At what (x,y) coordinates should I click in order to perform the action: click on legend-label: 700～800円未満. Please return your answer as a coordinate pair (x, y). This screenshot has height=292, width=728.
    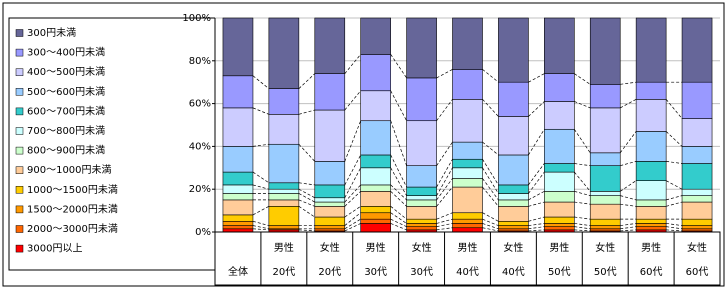
    Looking at the image, I should click on (66, 131).